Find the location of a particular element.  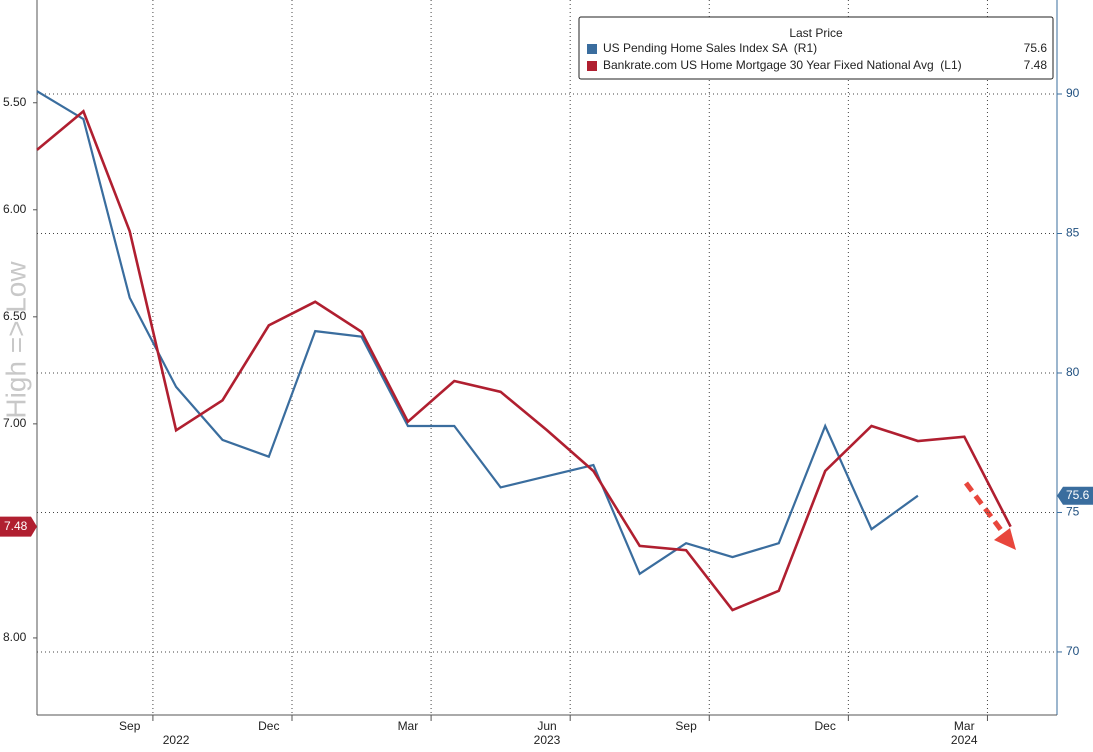

y-tick-label: 6.00 is located at coordinates (15, 209).